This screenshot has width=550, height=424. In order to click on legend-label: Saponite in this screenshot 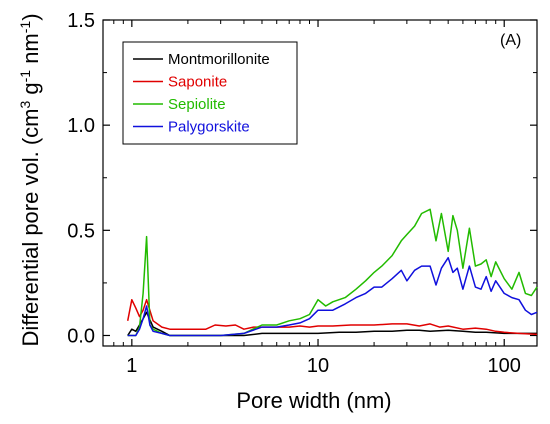, I will do `click(197, 82)`.